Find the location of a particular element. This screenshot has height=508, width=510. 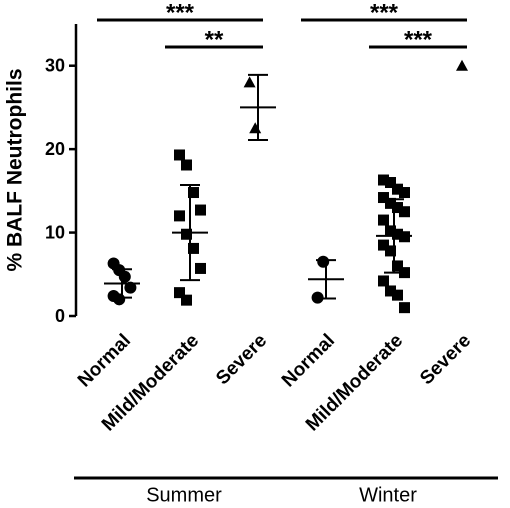

y-tick-label: 30 is located at coordinates (55, 65).